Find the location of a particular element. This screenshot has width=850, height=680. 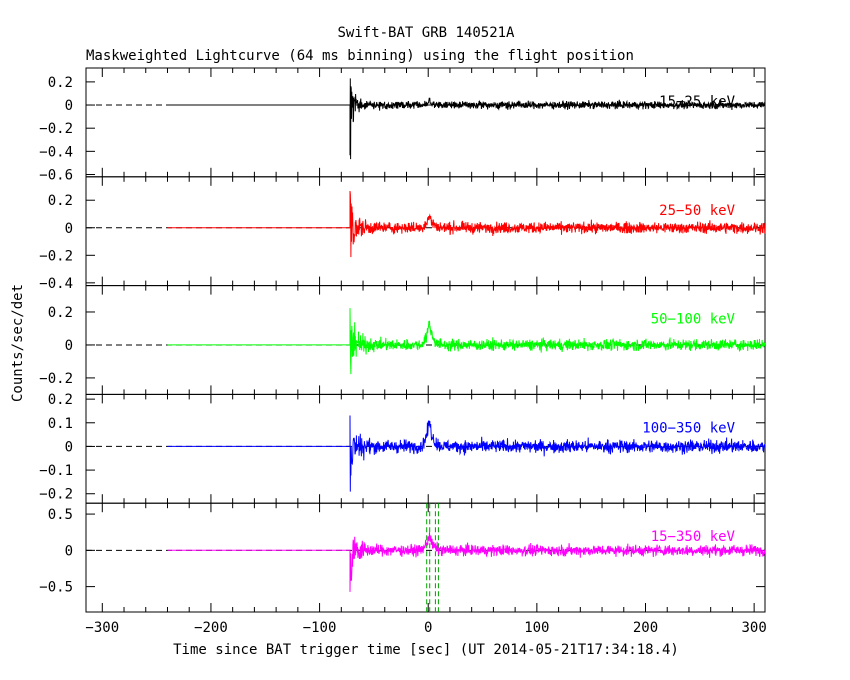

y-tick-label: −0.5 is located at coordinates (56, 588).